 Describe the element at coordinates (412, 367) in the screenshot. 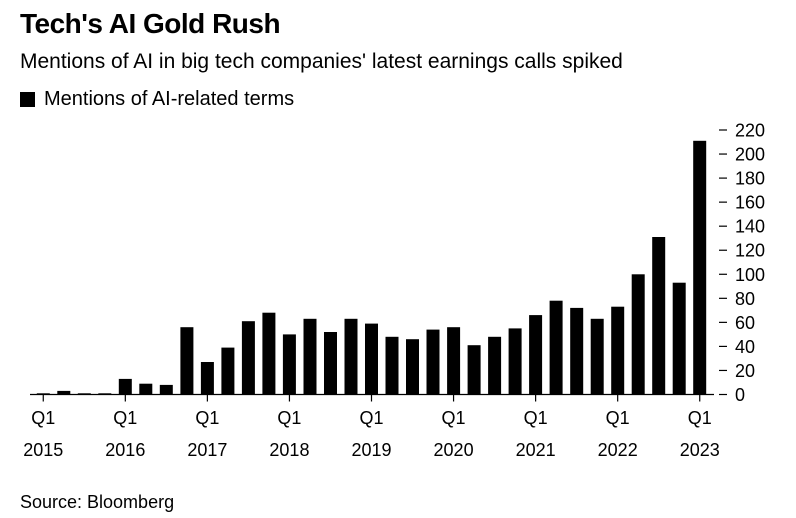

I see `bar-q3-2019` at that location.